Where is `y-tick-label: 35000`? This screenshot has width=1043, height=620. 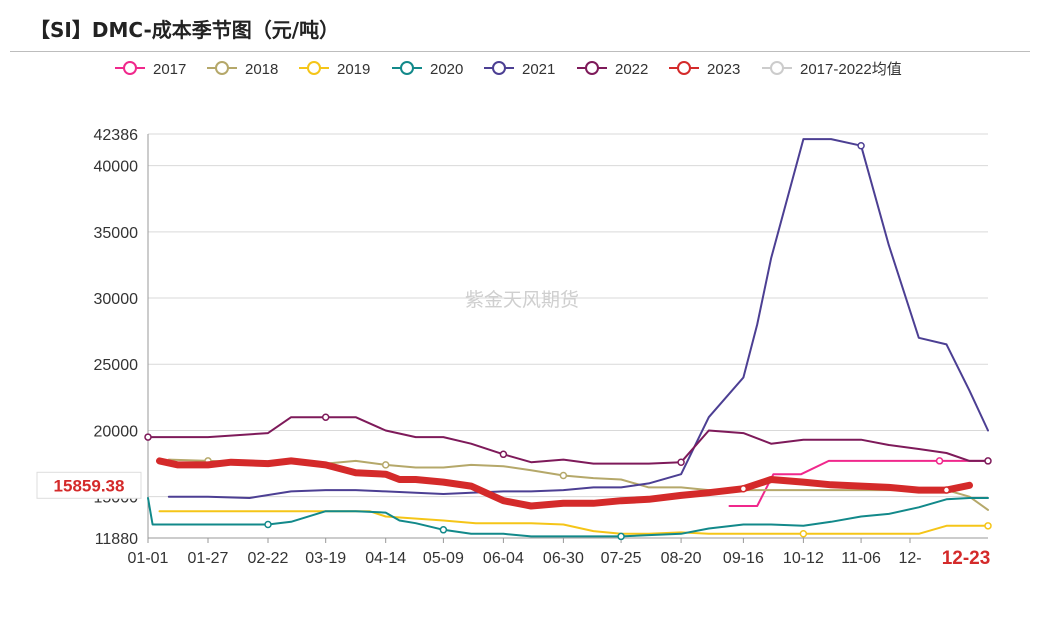
y-tick-label: 35000 is located at coordinates (116, 233).